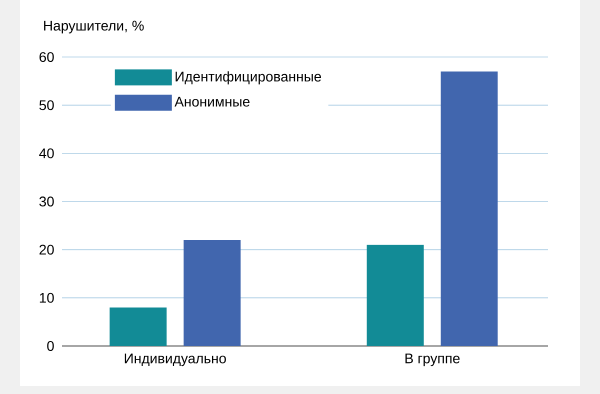  I want to click on y-tick-label: 0, so click(50, 346).